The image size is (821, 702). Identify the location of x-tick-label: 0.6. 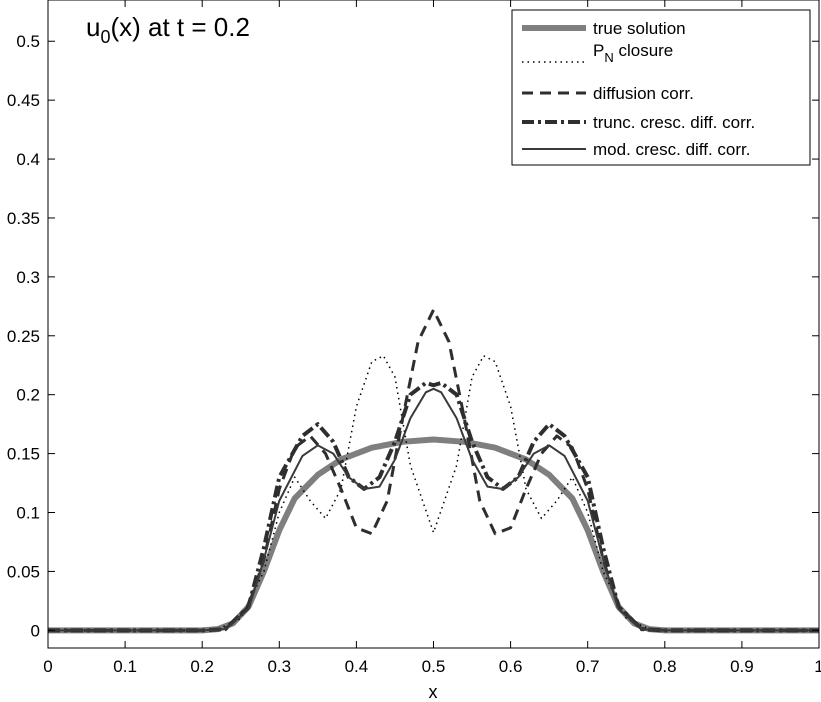
(511, 666).